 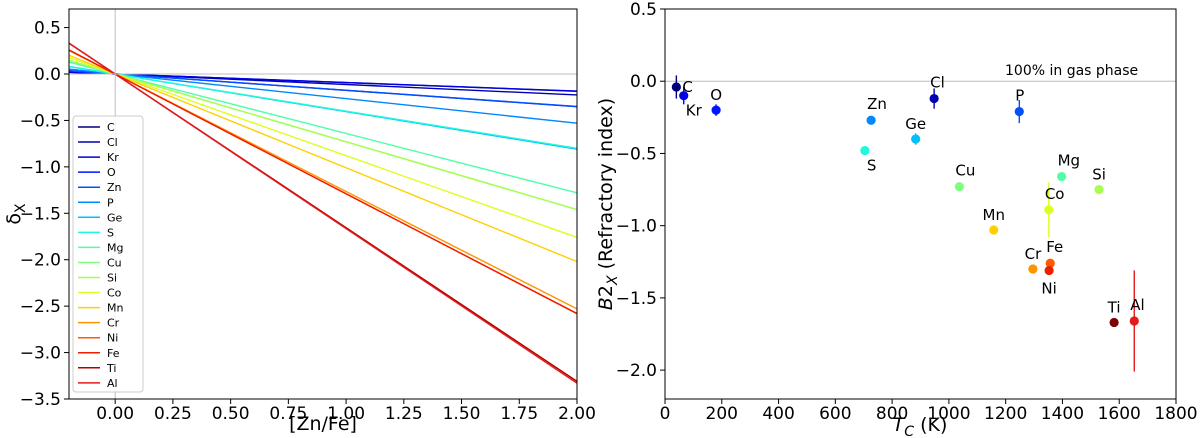 What do you see at coordinates (115, 247) in the screenshot?
I see `legend-label-mg: Mg` at bounding box center [115, 247].